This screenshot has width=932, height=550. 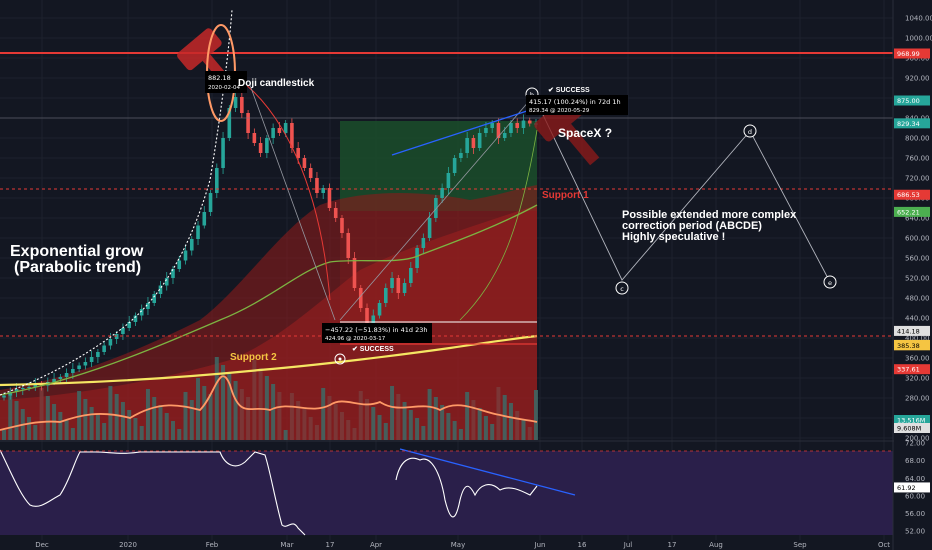 What do you see at coordinates (42, 545) in the screenshot?
I see `time-tick-label: Dec` at bounding box center [42, 545].